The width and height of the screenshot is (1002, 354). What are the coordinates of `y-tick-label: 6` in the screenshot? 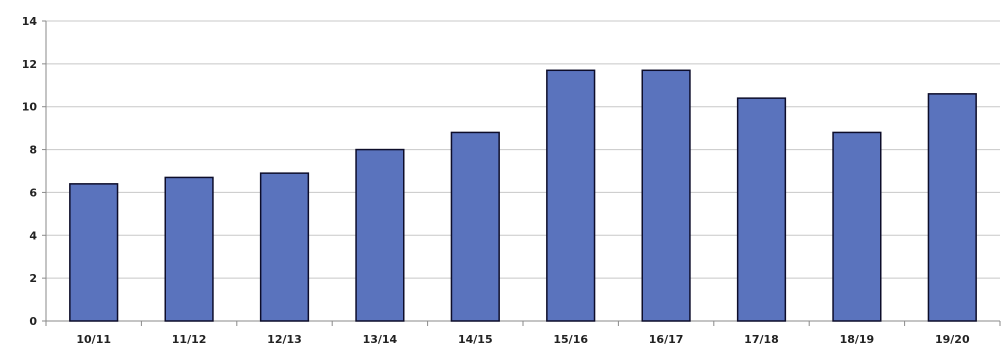 It's located at (33, 192).